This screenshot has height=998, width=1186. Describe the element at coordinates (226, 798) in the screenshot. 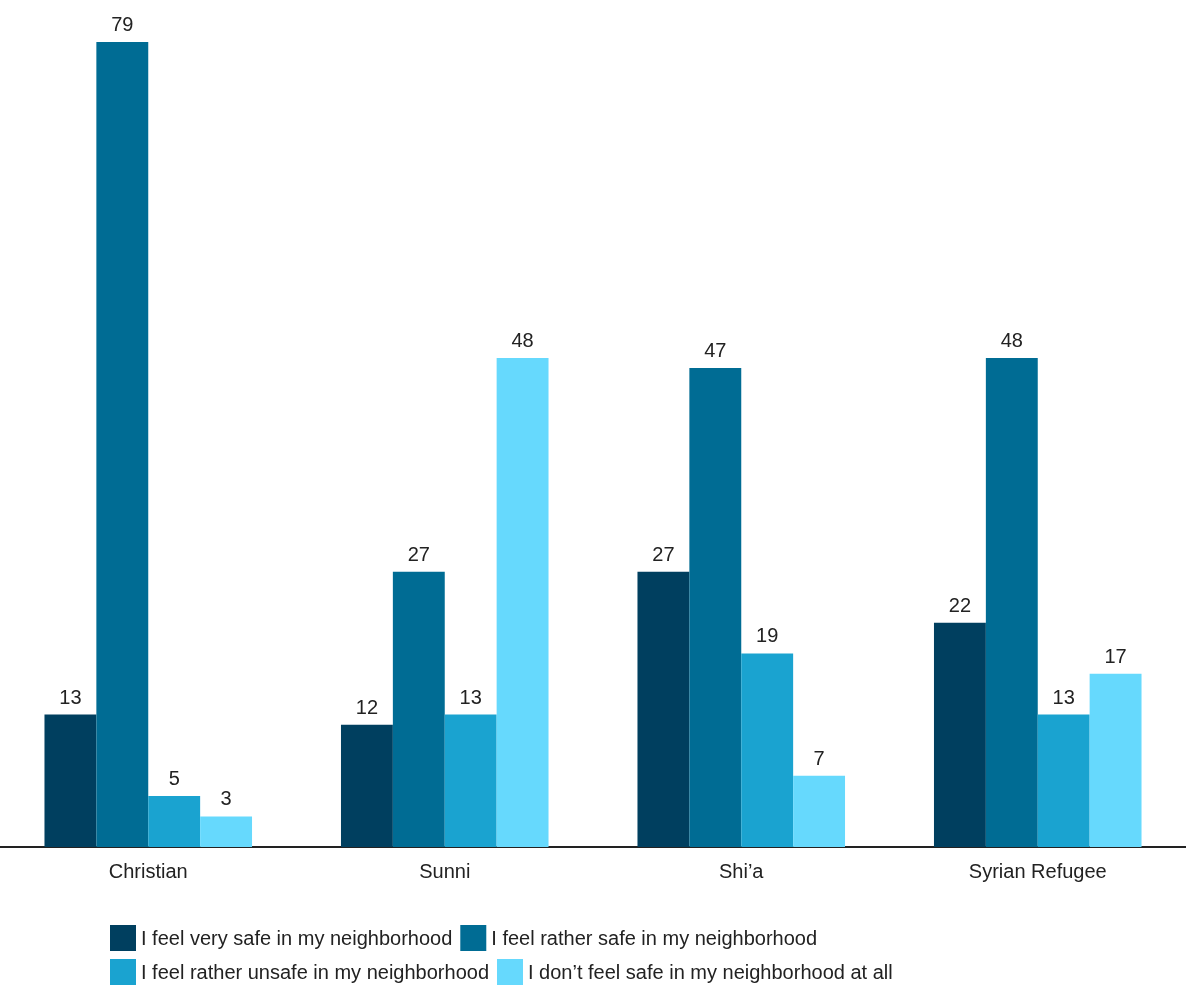

I see `data-label: 3` at that location.